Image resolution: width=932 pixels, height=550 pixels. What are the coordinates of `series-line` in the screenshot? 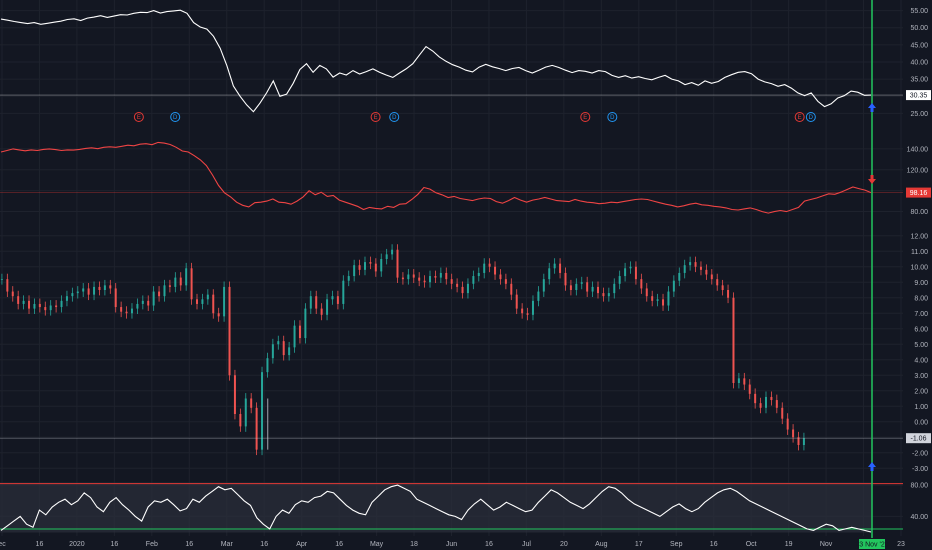 It's located at (436, 508).